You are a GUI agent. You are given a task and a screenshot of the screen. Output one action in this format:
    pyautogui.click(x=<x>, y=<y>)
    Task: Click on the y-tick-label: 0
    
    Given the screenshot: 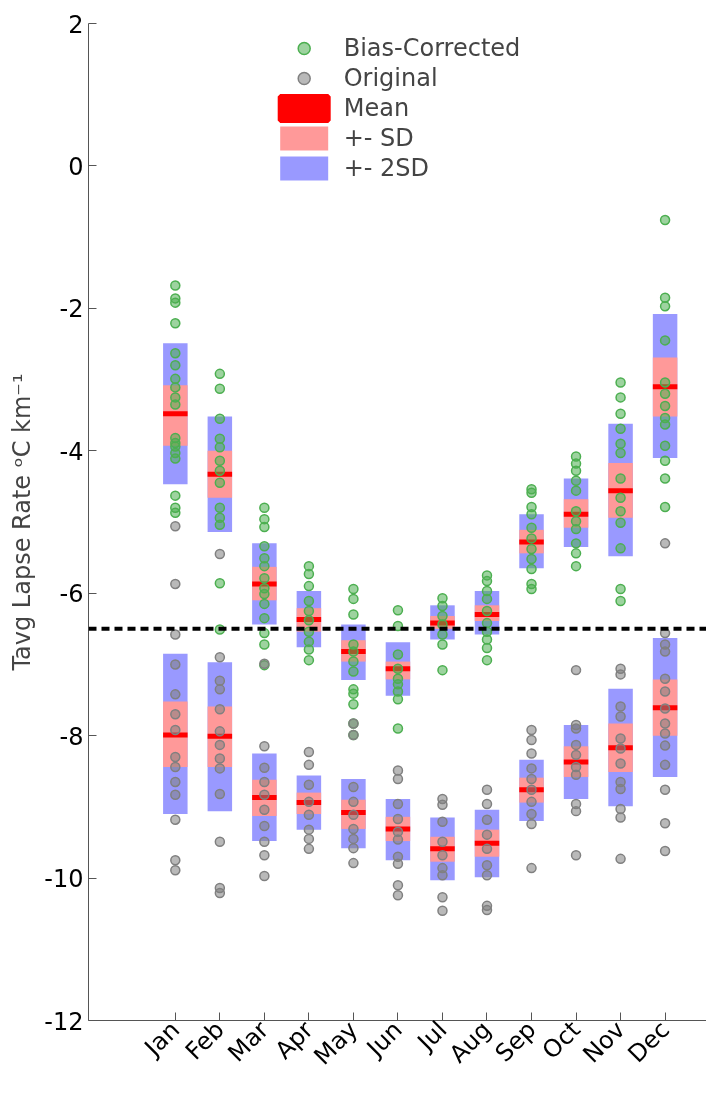 What is the action you would take?
    pyautogui.click(x=76, y=166)
    